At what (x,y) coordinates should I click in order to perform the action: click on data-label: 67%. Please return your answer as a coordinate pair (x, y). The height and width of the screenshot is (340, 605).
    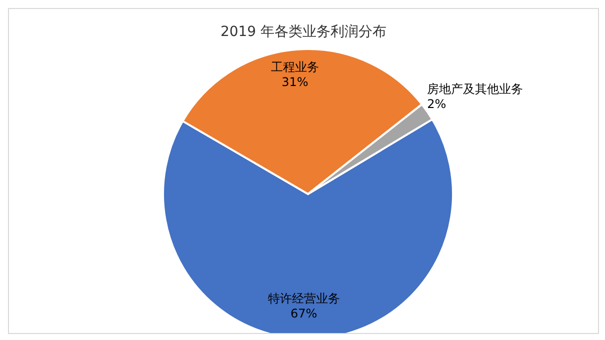
    Looking at the image, I should click on (304, 313).